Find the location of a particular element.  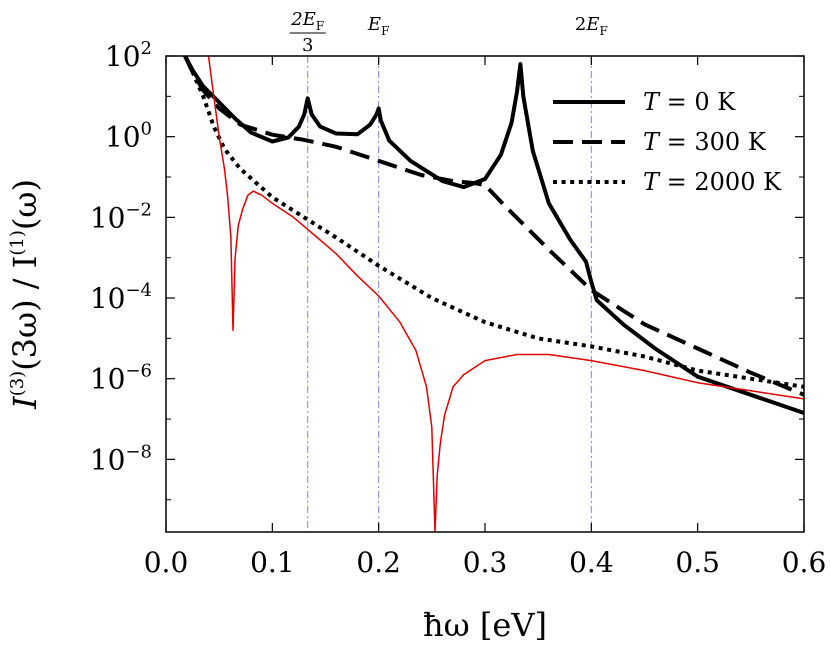

y-tick-label-1: 10⁰ is located at coordinates (128, 136).